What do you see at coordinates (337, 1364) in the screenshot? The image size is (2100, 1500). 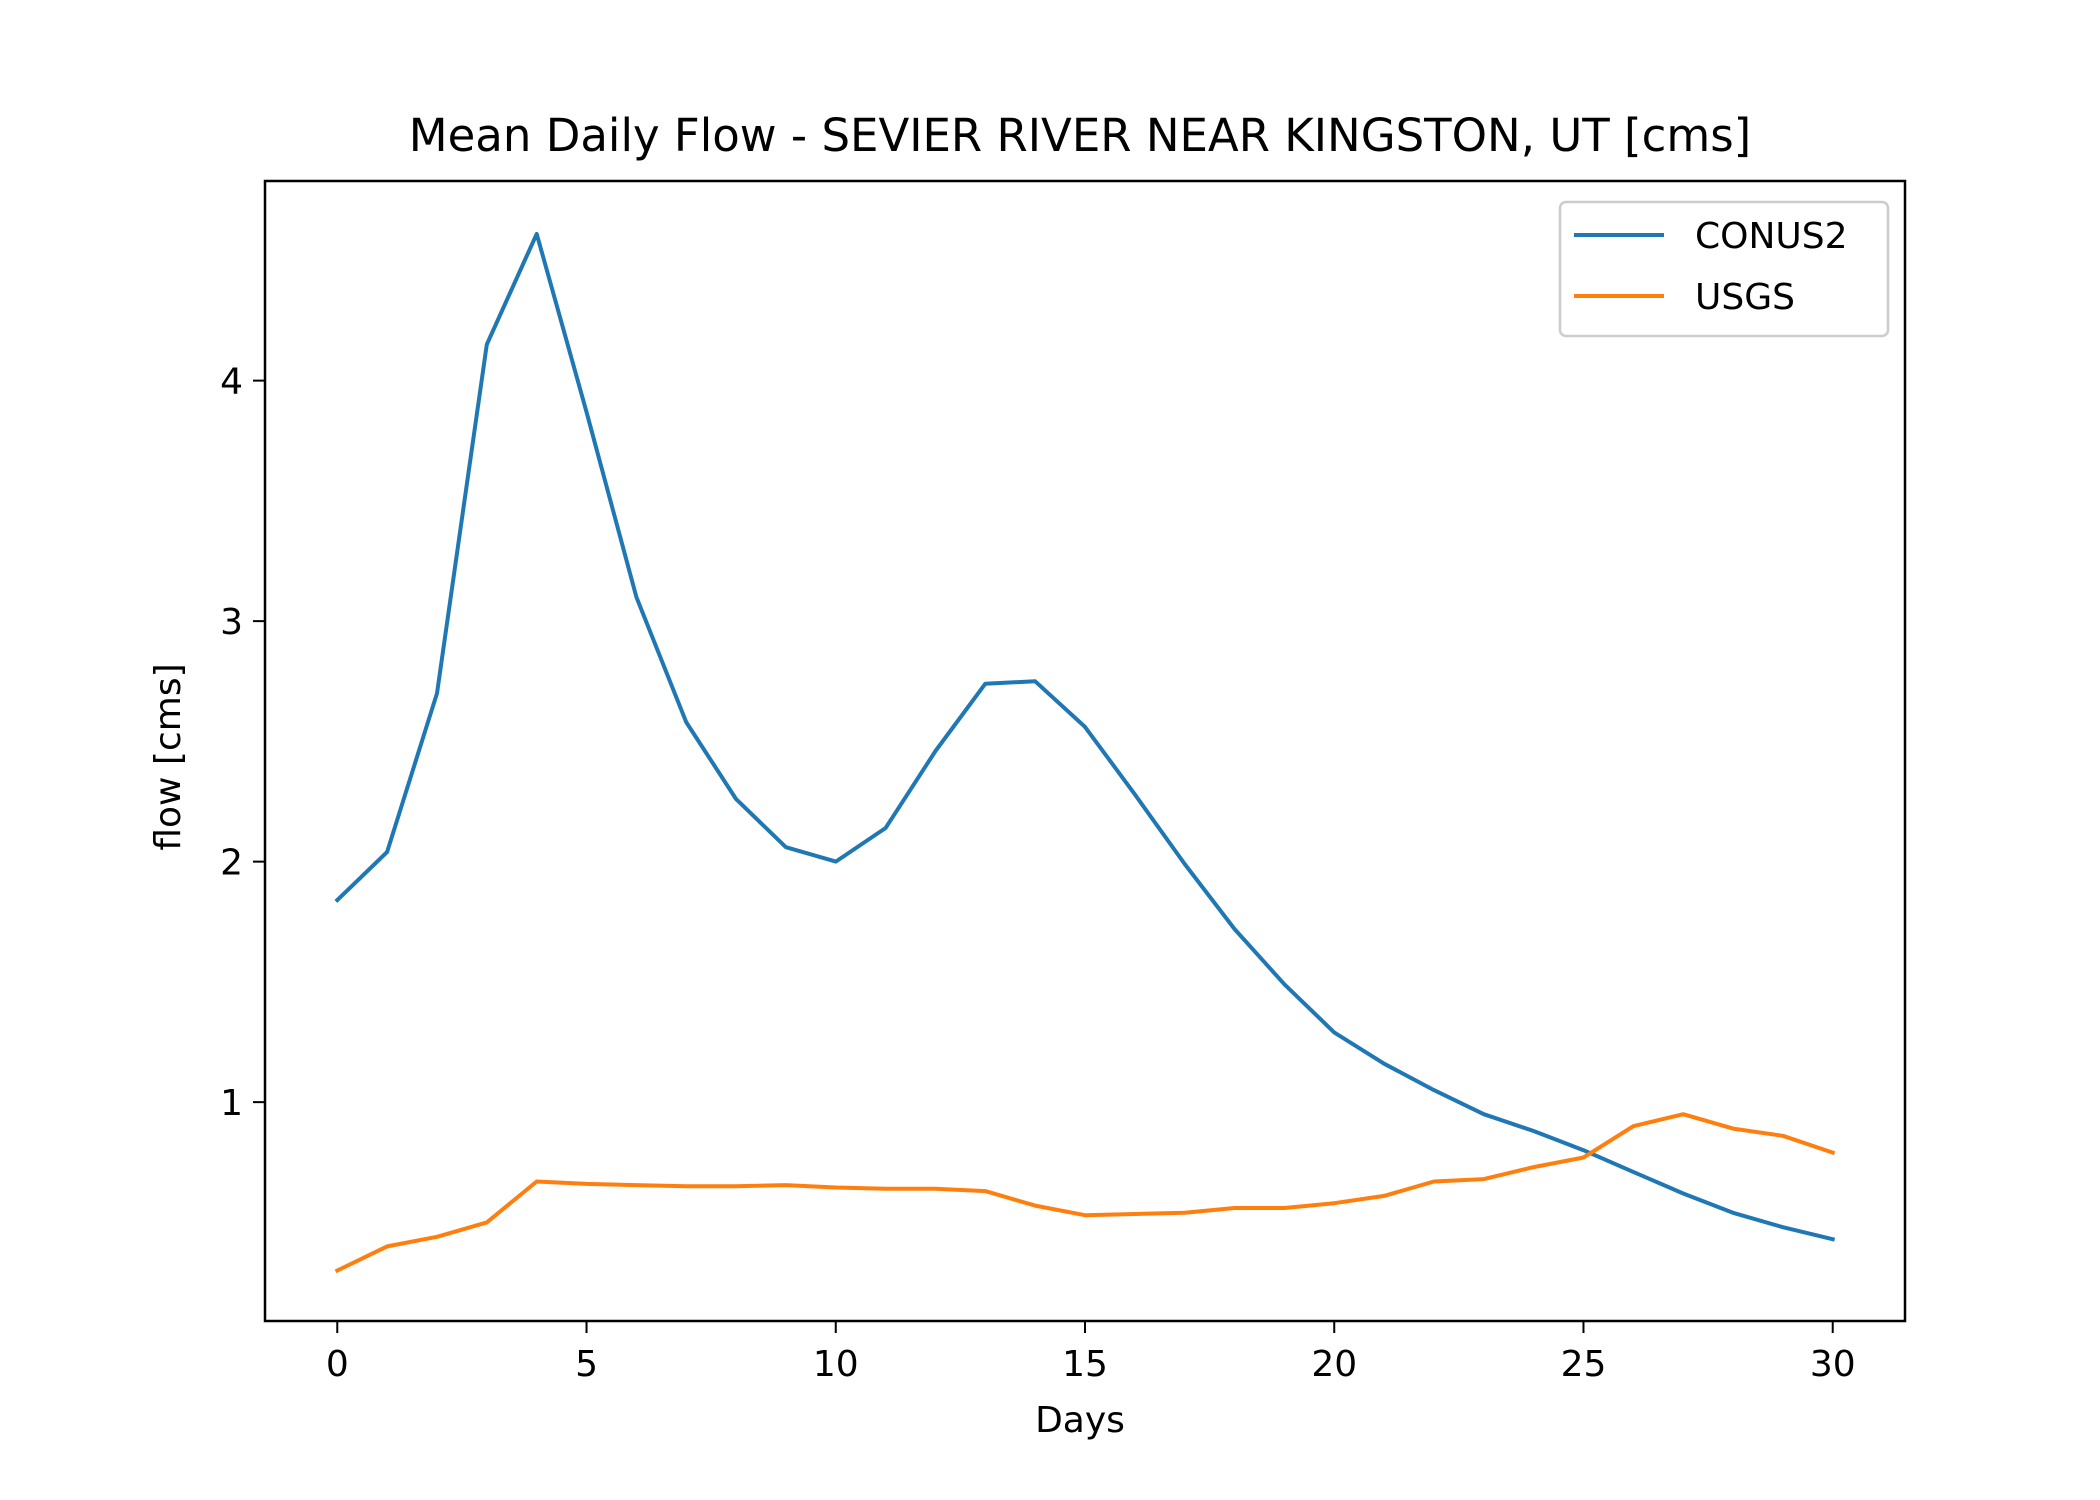 I see `x-tick-label: 0` at bounding box center [337, 1364].